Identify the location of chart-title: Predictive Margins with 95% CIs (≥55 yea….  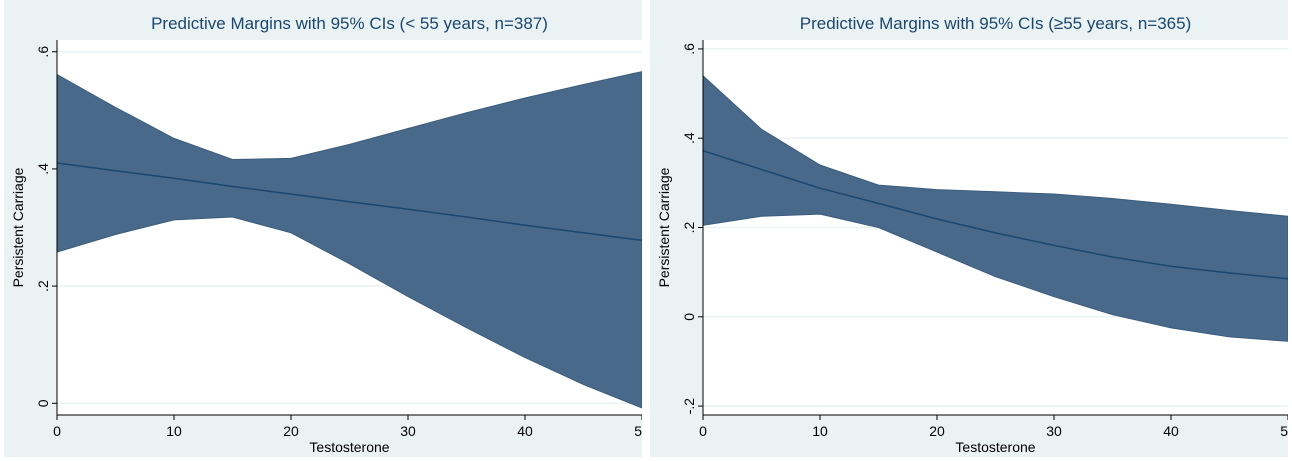
(996, 23).